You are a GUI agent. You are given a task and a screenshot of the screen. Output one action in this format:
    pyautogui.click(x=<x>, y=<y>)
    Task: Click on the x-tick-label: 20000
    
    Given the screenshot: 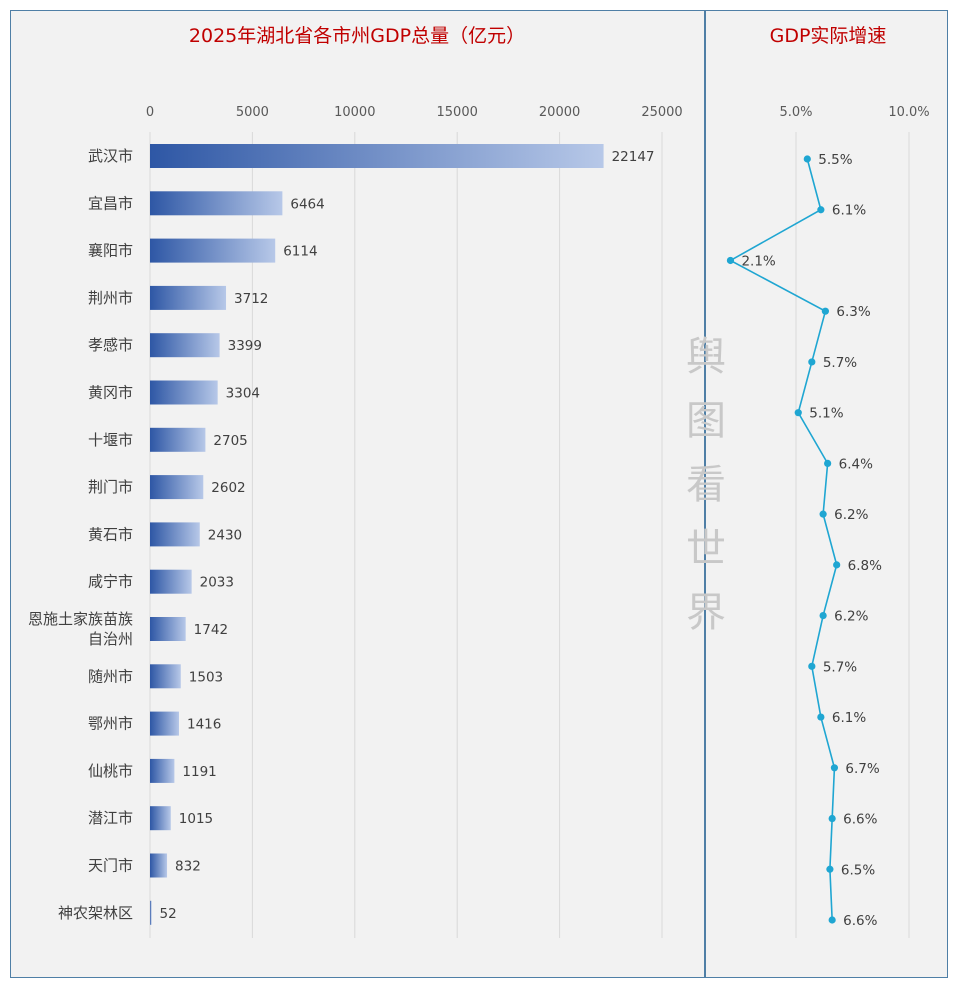 What is the action you would take?
    pyautogui.click(x=559, y=112)
    